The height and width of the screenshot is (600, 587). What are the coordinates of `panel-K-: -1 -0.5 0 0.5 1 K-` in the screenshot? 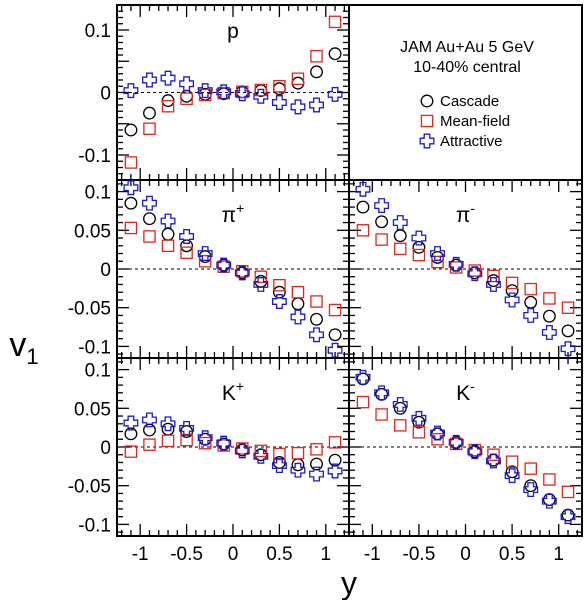 It's located at (465, 461).